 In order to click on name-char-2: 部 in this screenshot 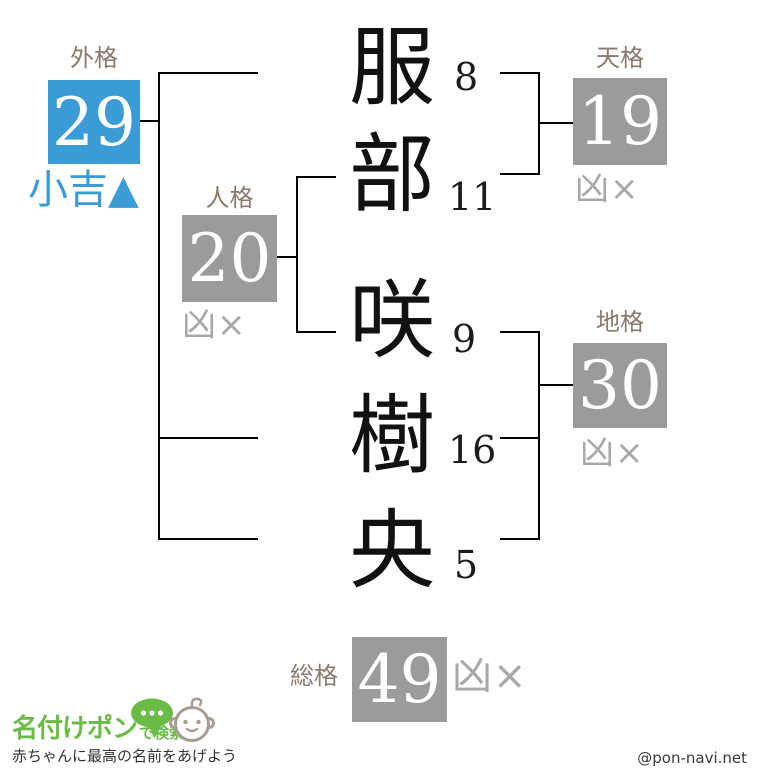, I will do `click(392, 175)`.